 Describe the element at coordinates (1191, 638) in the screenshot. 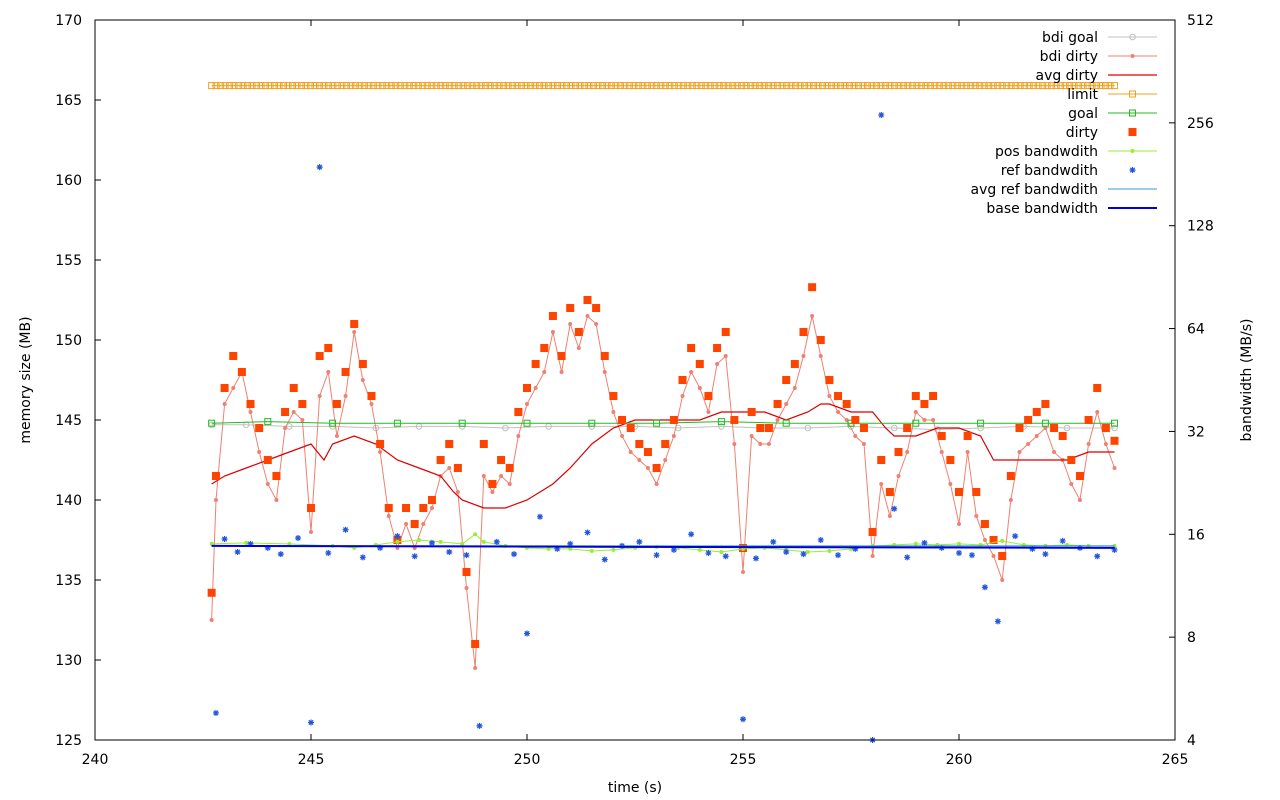

I see `y2-tick-label: 8` at that location.